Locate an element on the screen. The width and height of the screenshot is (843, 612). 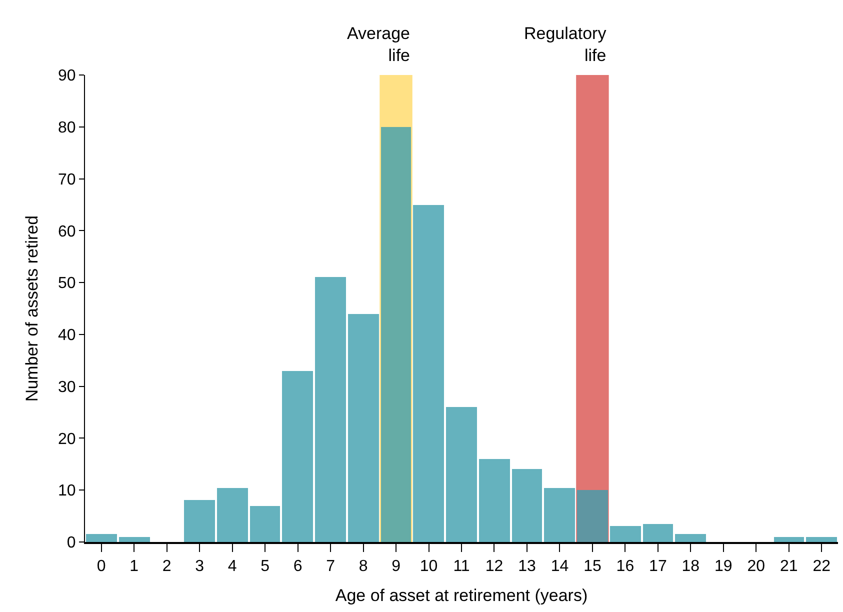
y-tick-label: 90 is located at coordinates (67, 76).